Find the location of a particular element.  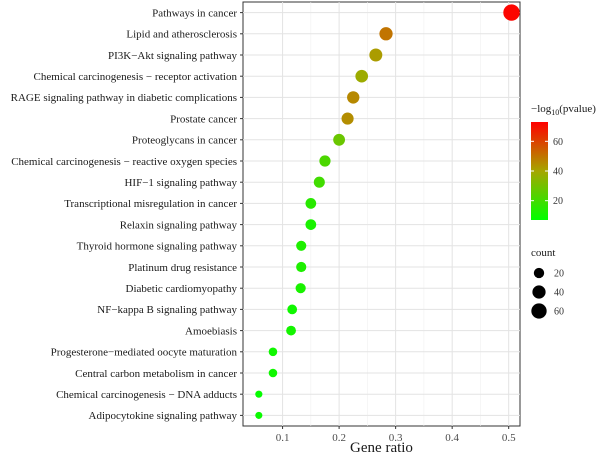

size-legend-label: 20 is located at coordinates (559, 274).